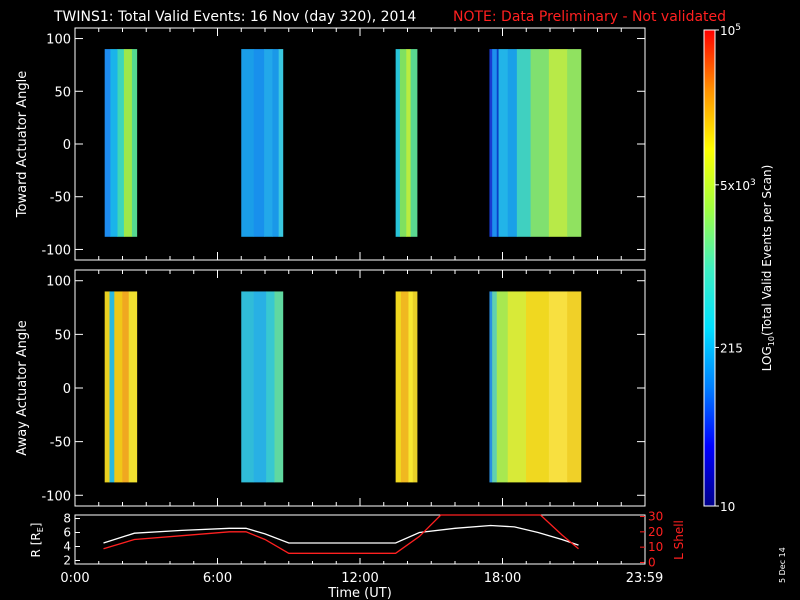  Describe the element at coordinates (767, 358) in the screenshot. I see `colorbar-label-main: LOG` at that location.